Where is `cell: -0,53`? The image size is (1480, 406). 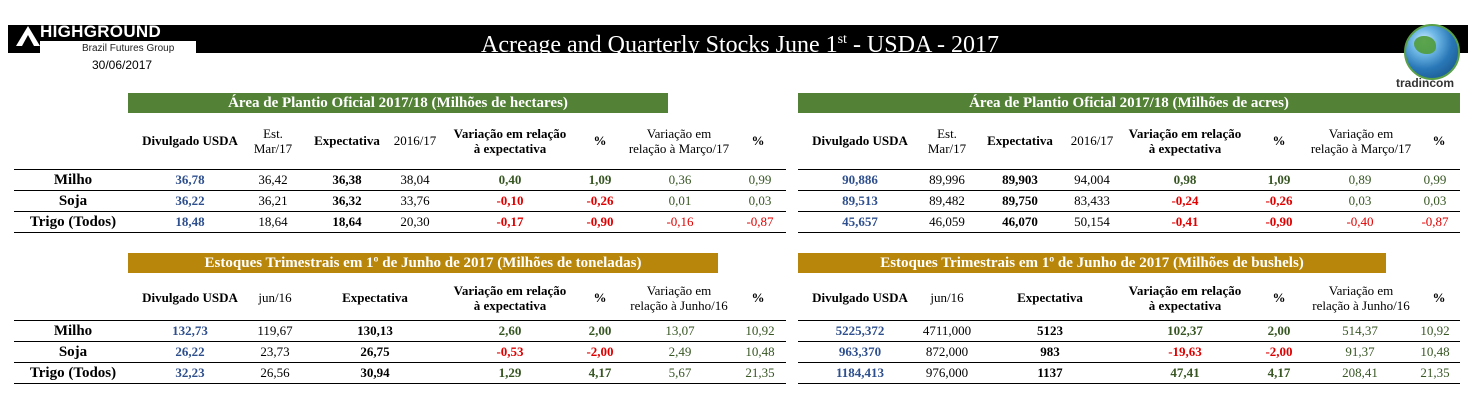
cell: -0,53 is located at coordinates (510, 351).